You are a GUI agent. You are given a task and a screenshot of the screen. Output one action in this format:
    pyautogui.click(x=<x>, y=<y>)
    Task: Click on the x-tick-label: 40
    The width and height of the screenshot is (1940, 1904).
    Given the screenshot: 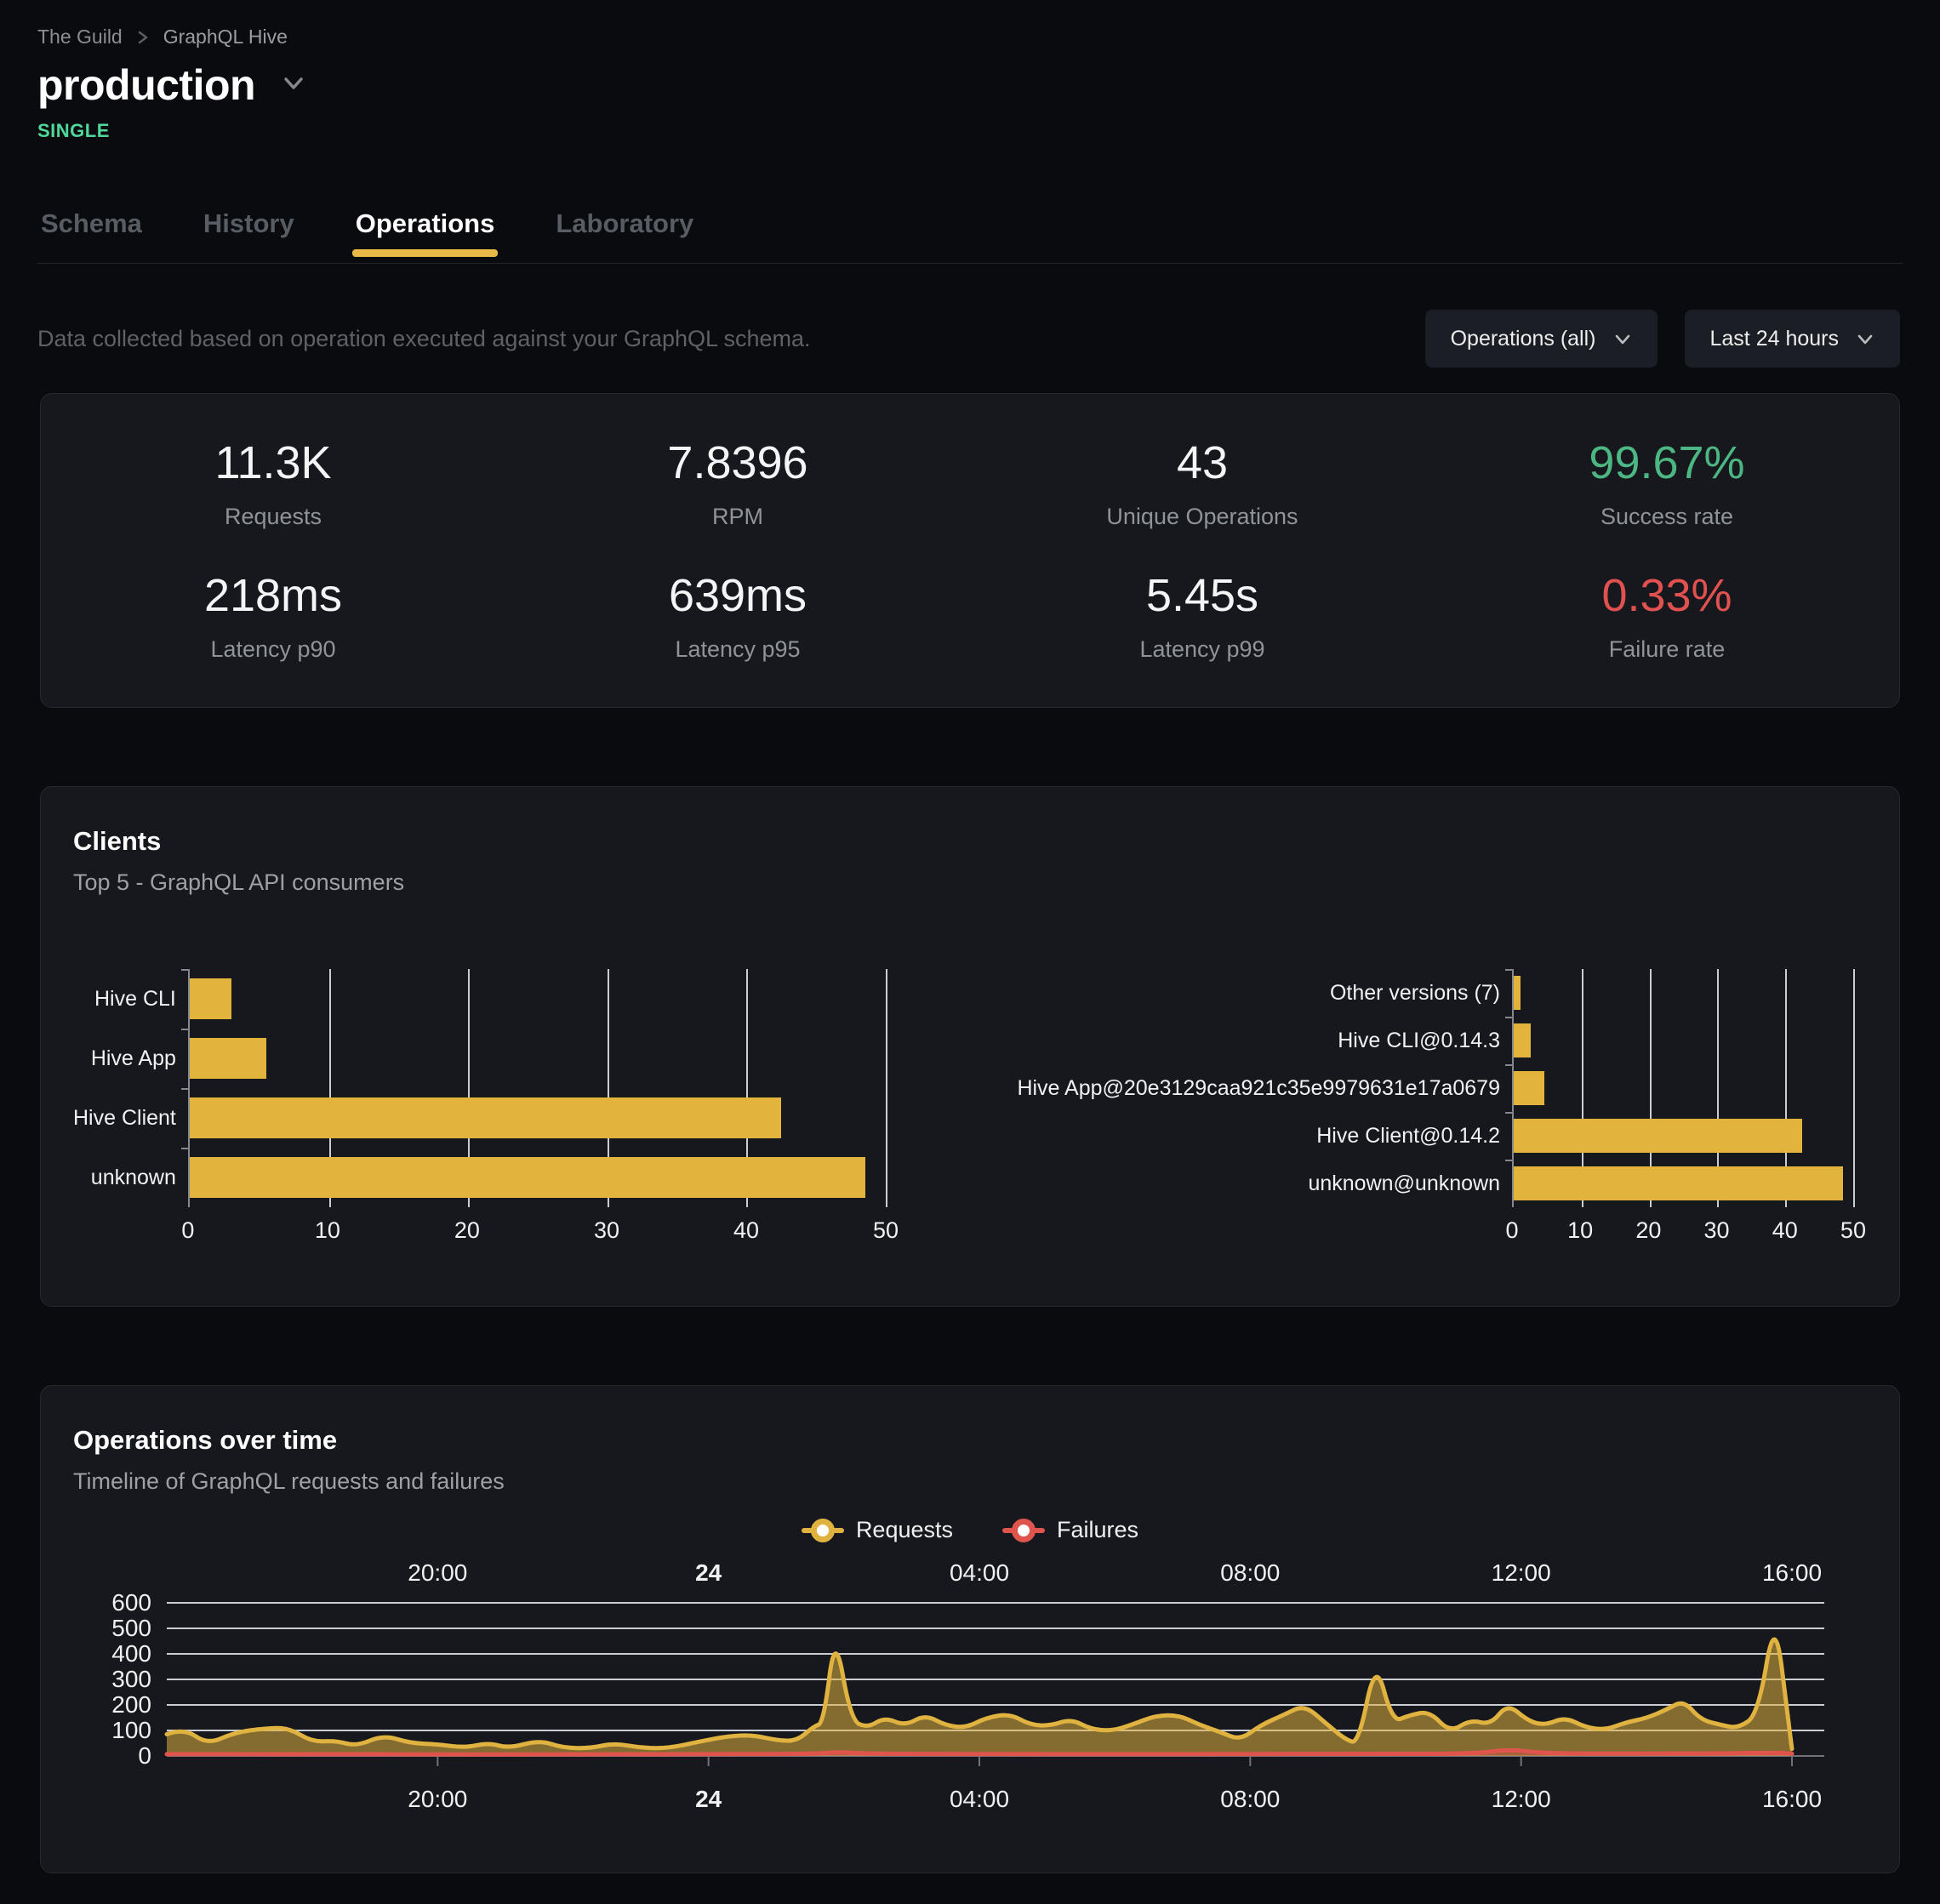 What is the action you would take?
    pyautogui.click(x=746, y=1230)
    